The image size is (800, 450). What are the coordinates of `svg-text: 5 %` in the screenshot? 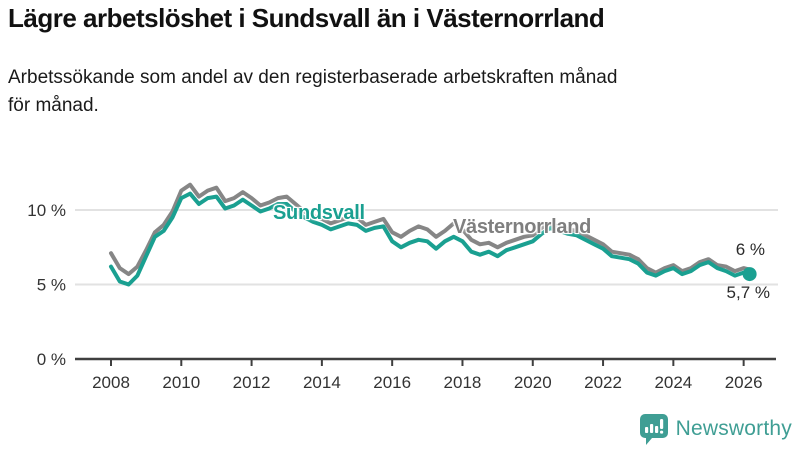 It's located at (51, 285).